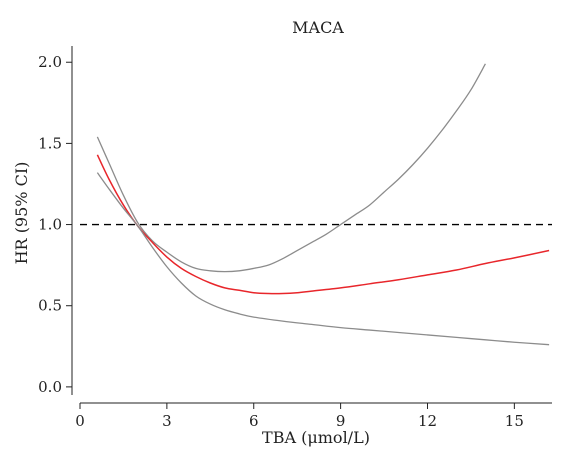  Describe the element at coordinates (254, 421) in the screenshot. I see `x-tick-label: 6` at that location.